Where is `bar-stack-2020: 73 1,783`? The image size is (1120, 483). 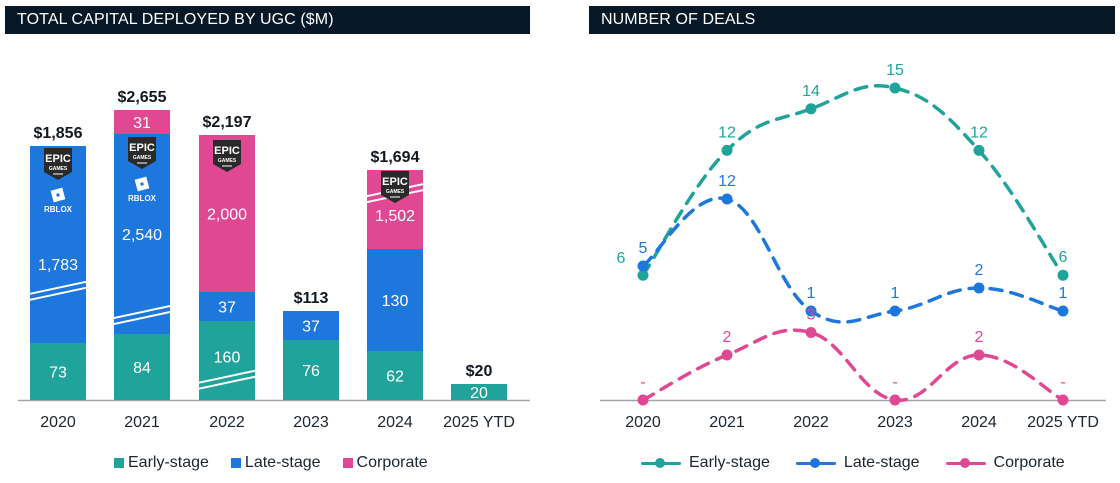
bar-stack-2020: 73 1,783 is located at coordinates (58, 273).